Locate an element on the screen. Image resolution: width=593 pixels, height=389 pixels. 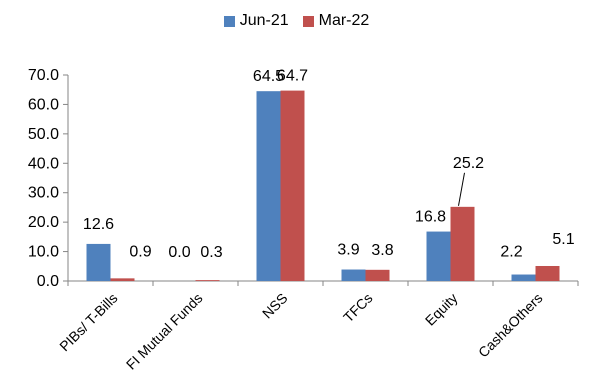
data-label: 0.0 is located at coordinates (179, 252).